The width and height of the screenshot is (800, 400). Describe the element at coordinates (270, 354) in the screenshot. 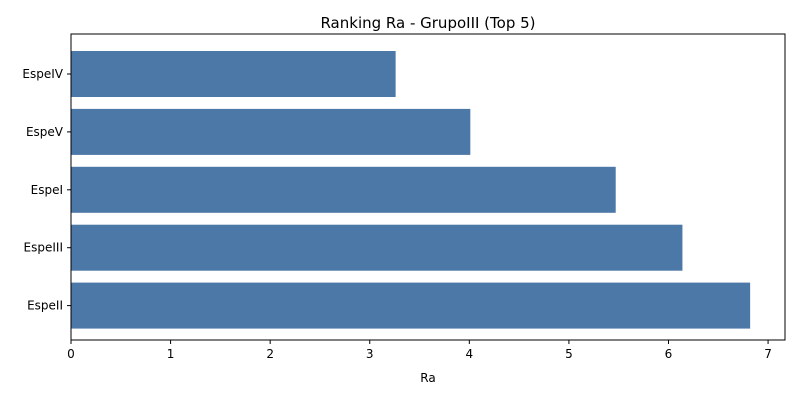

I see `x-tick-label: 2` at that location.